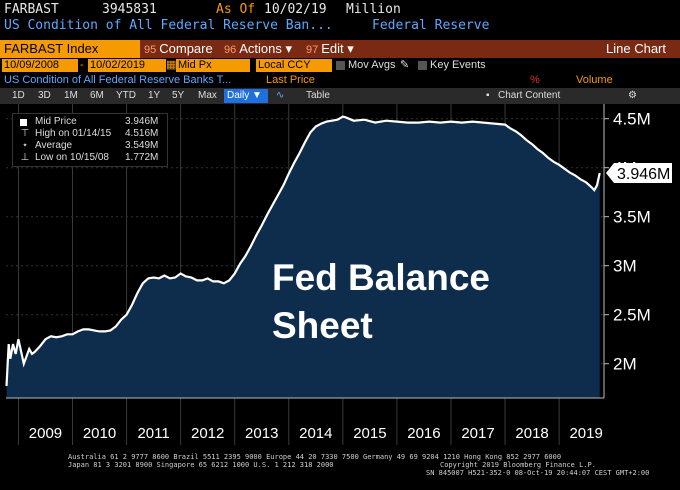 Image resolution: width=680 pixels, height=490 pixels. What do you see at coordinates (178, 95) in the screenshot?
I see `period-5y: 5Y` at bounding box center [178, 95].